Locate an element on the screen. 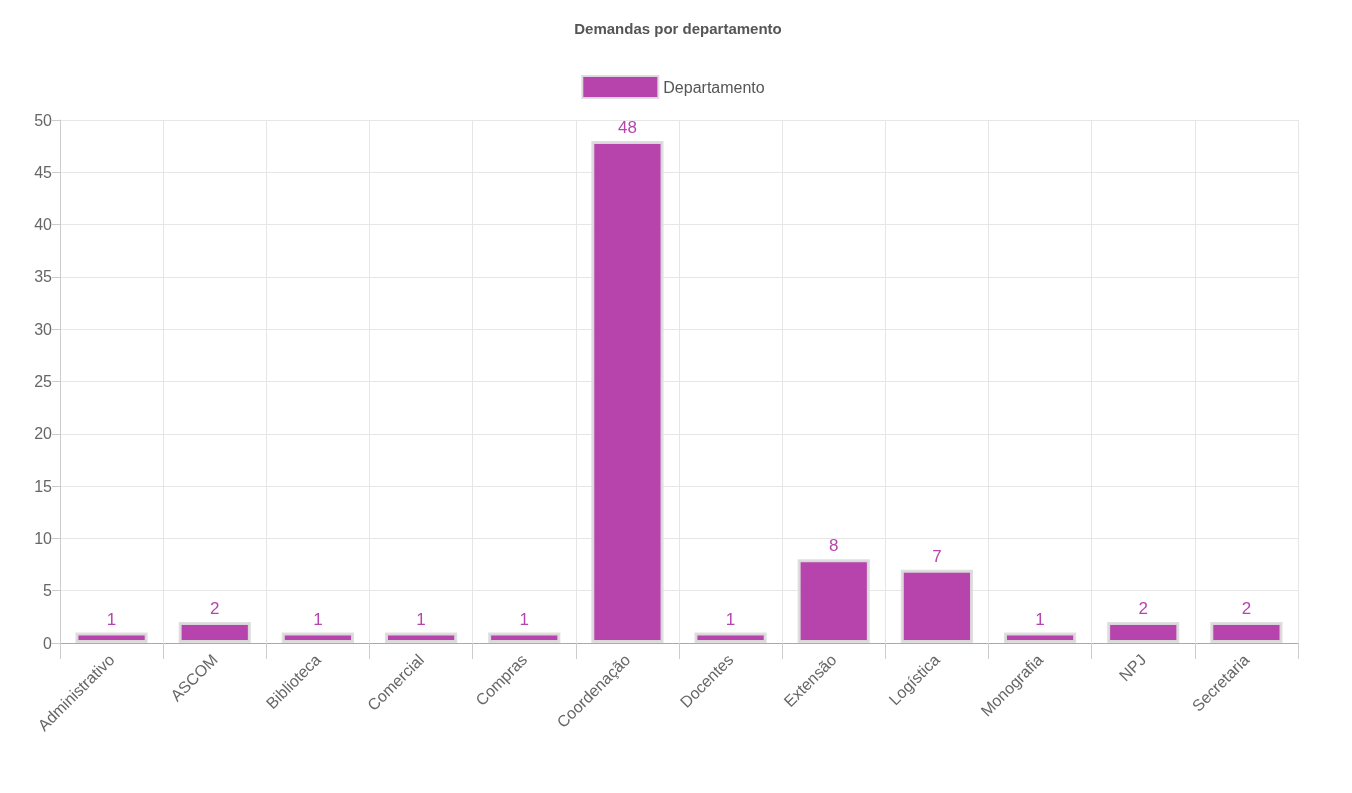 The width and height of the screenshot is (1352, 793). y-tick-label: 40 is located at coordinates (43, 225).